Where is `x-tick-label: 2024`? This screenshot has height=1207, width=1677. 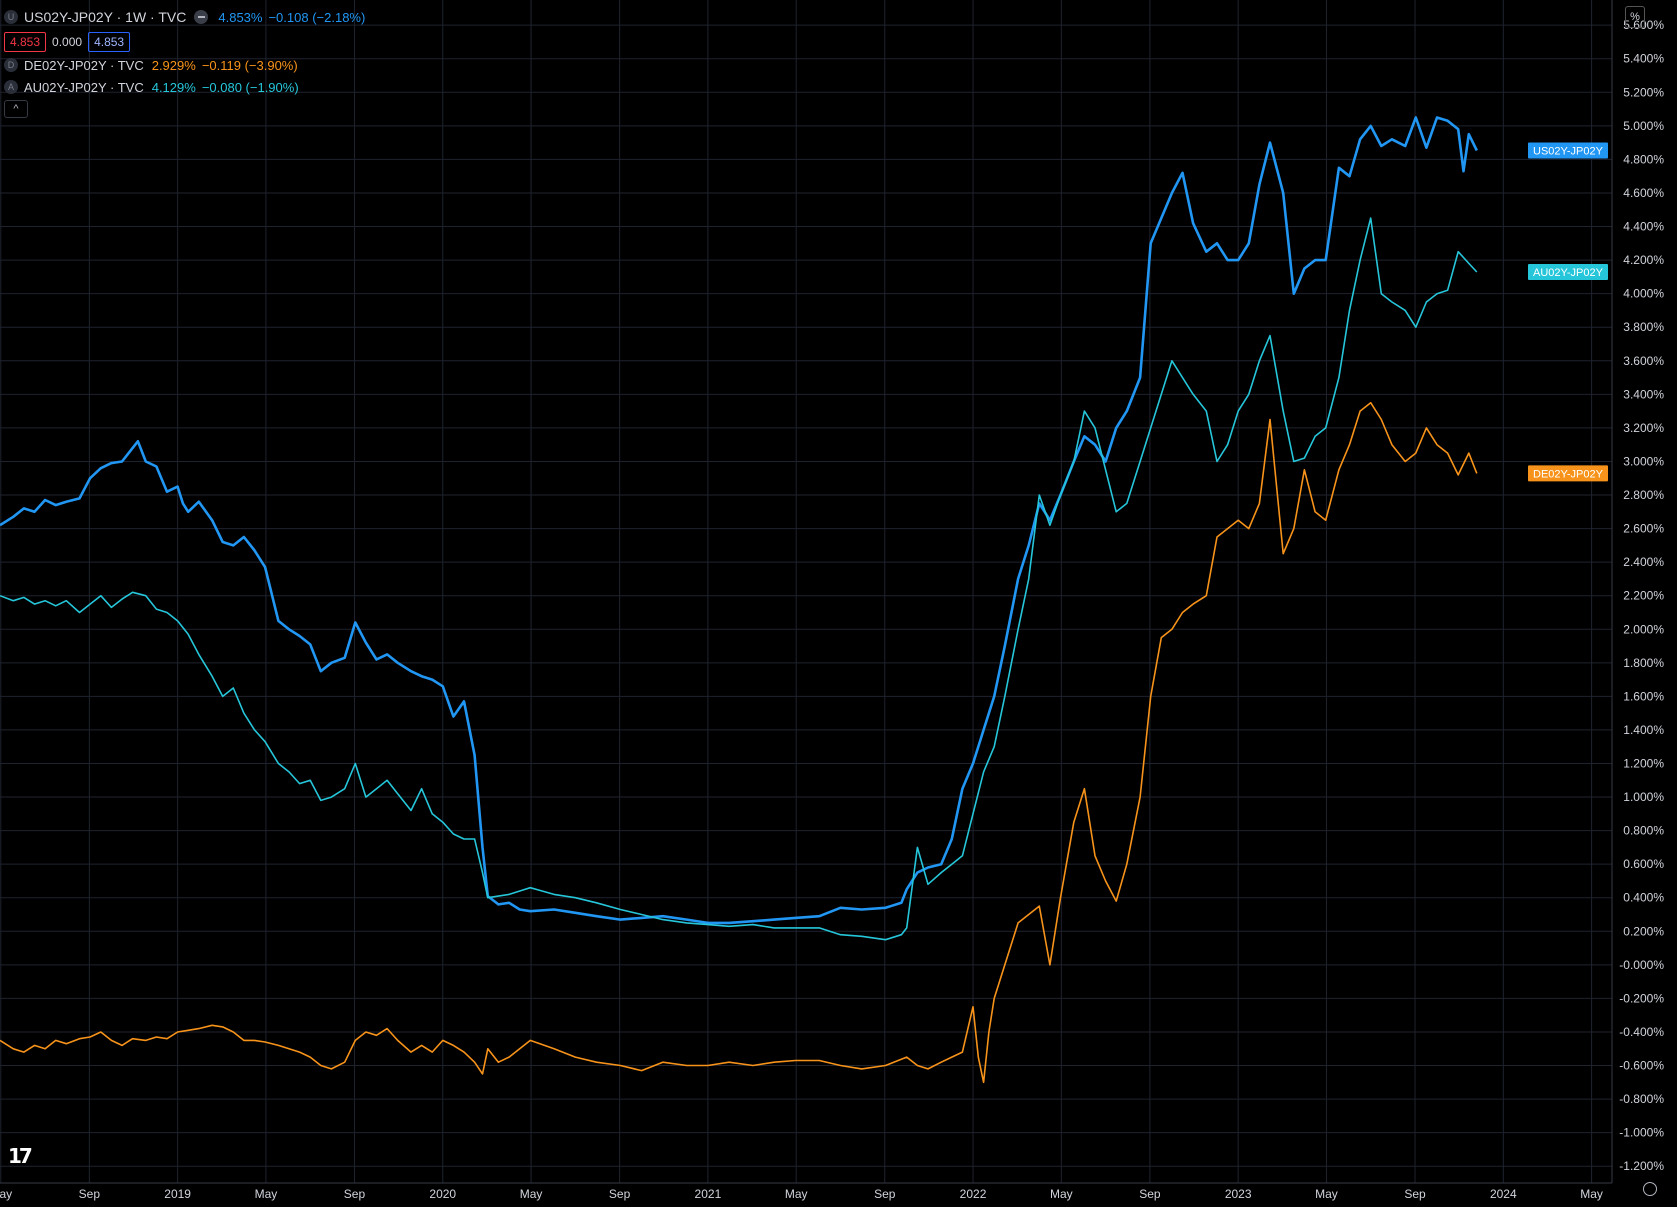 x-tick-label: 2024 is located at coordinates (1503, 1194).